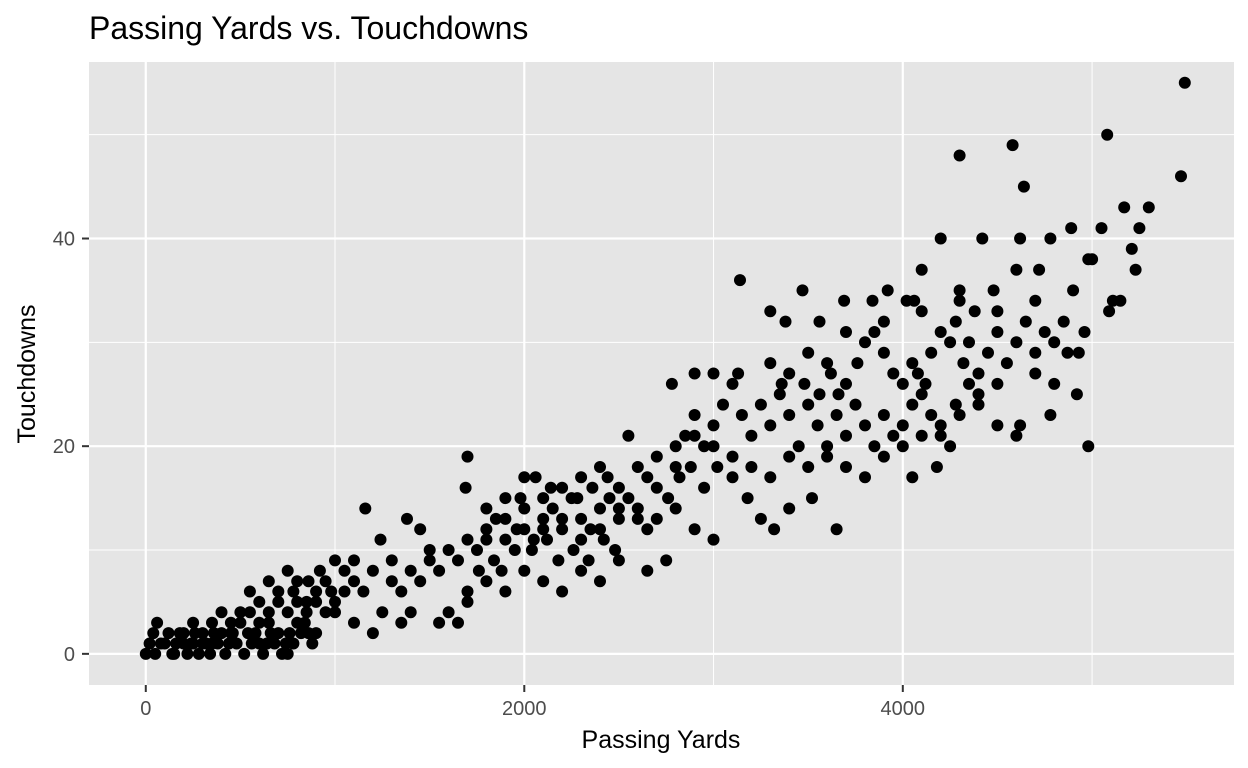 This screenshot has height=768, width=1248. What do you see at coordinates (903, 709) in the screenshot?
I see `x-tick-label-4000: 4000` at bounding box center [903, 709].